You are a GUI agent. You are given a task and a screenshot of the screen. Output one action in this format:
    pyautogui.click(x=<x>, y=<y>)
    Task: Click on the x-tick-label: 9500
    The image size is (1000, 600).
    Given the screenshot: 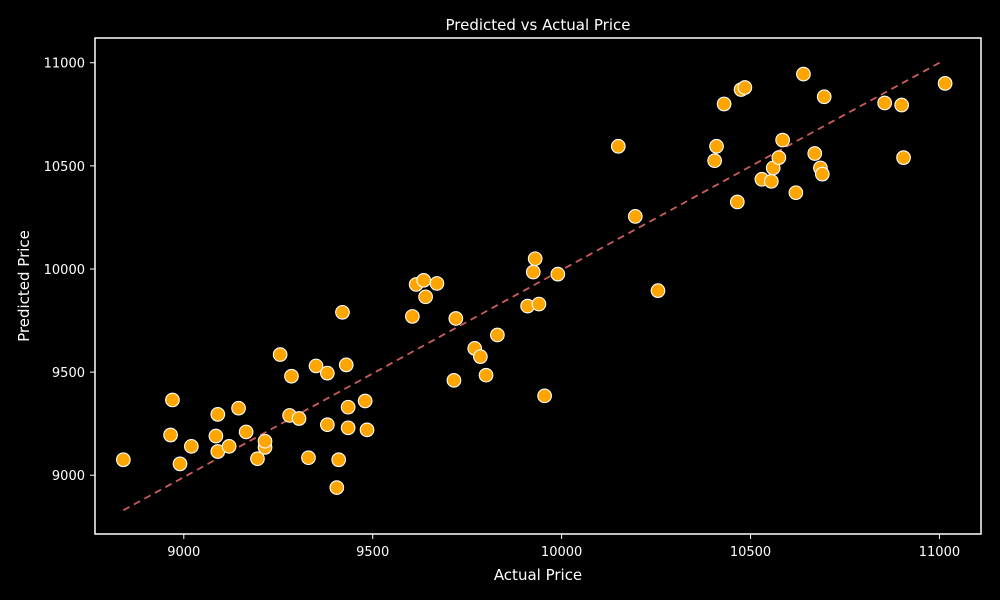 What is the action you would take?
    pyautogui.click(x=372, y=552)
    